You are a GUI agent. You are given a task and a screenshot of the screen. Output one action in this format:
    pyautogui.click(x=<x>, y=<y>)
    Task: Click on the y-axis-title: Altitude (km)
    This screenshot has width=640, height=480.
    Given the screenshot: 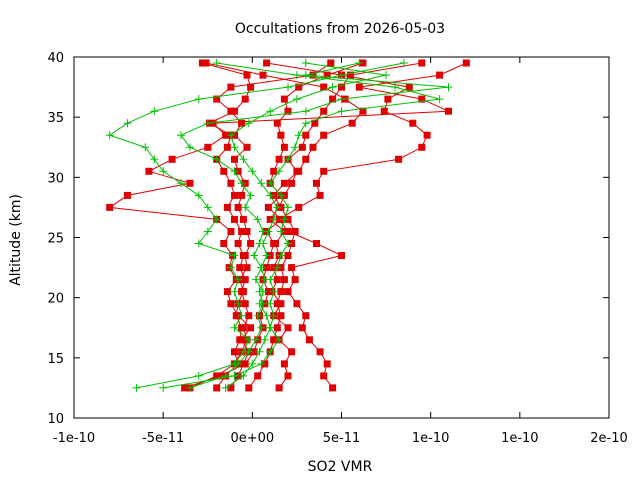 What is the action you would take?
    pyautogui.click(x=16, y=240)
    